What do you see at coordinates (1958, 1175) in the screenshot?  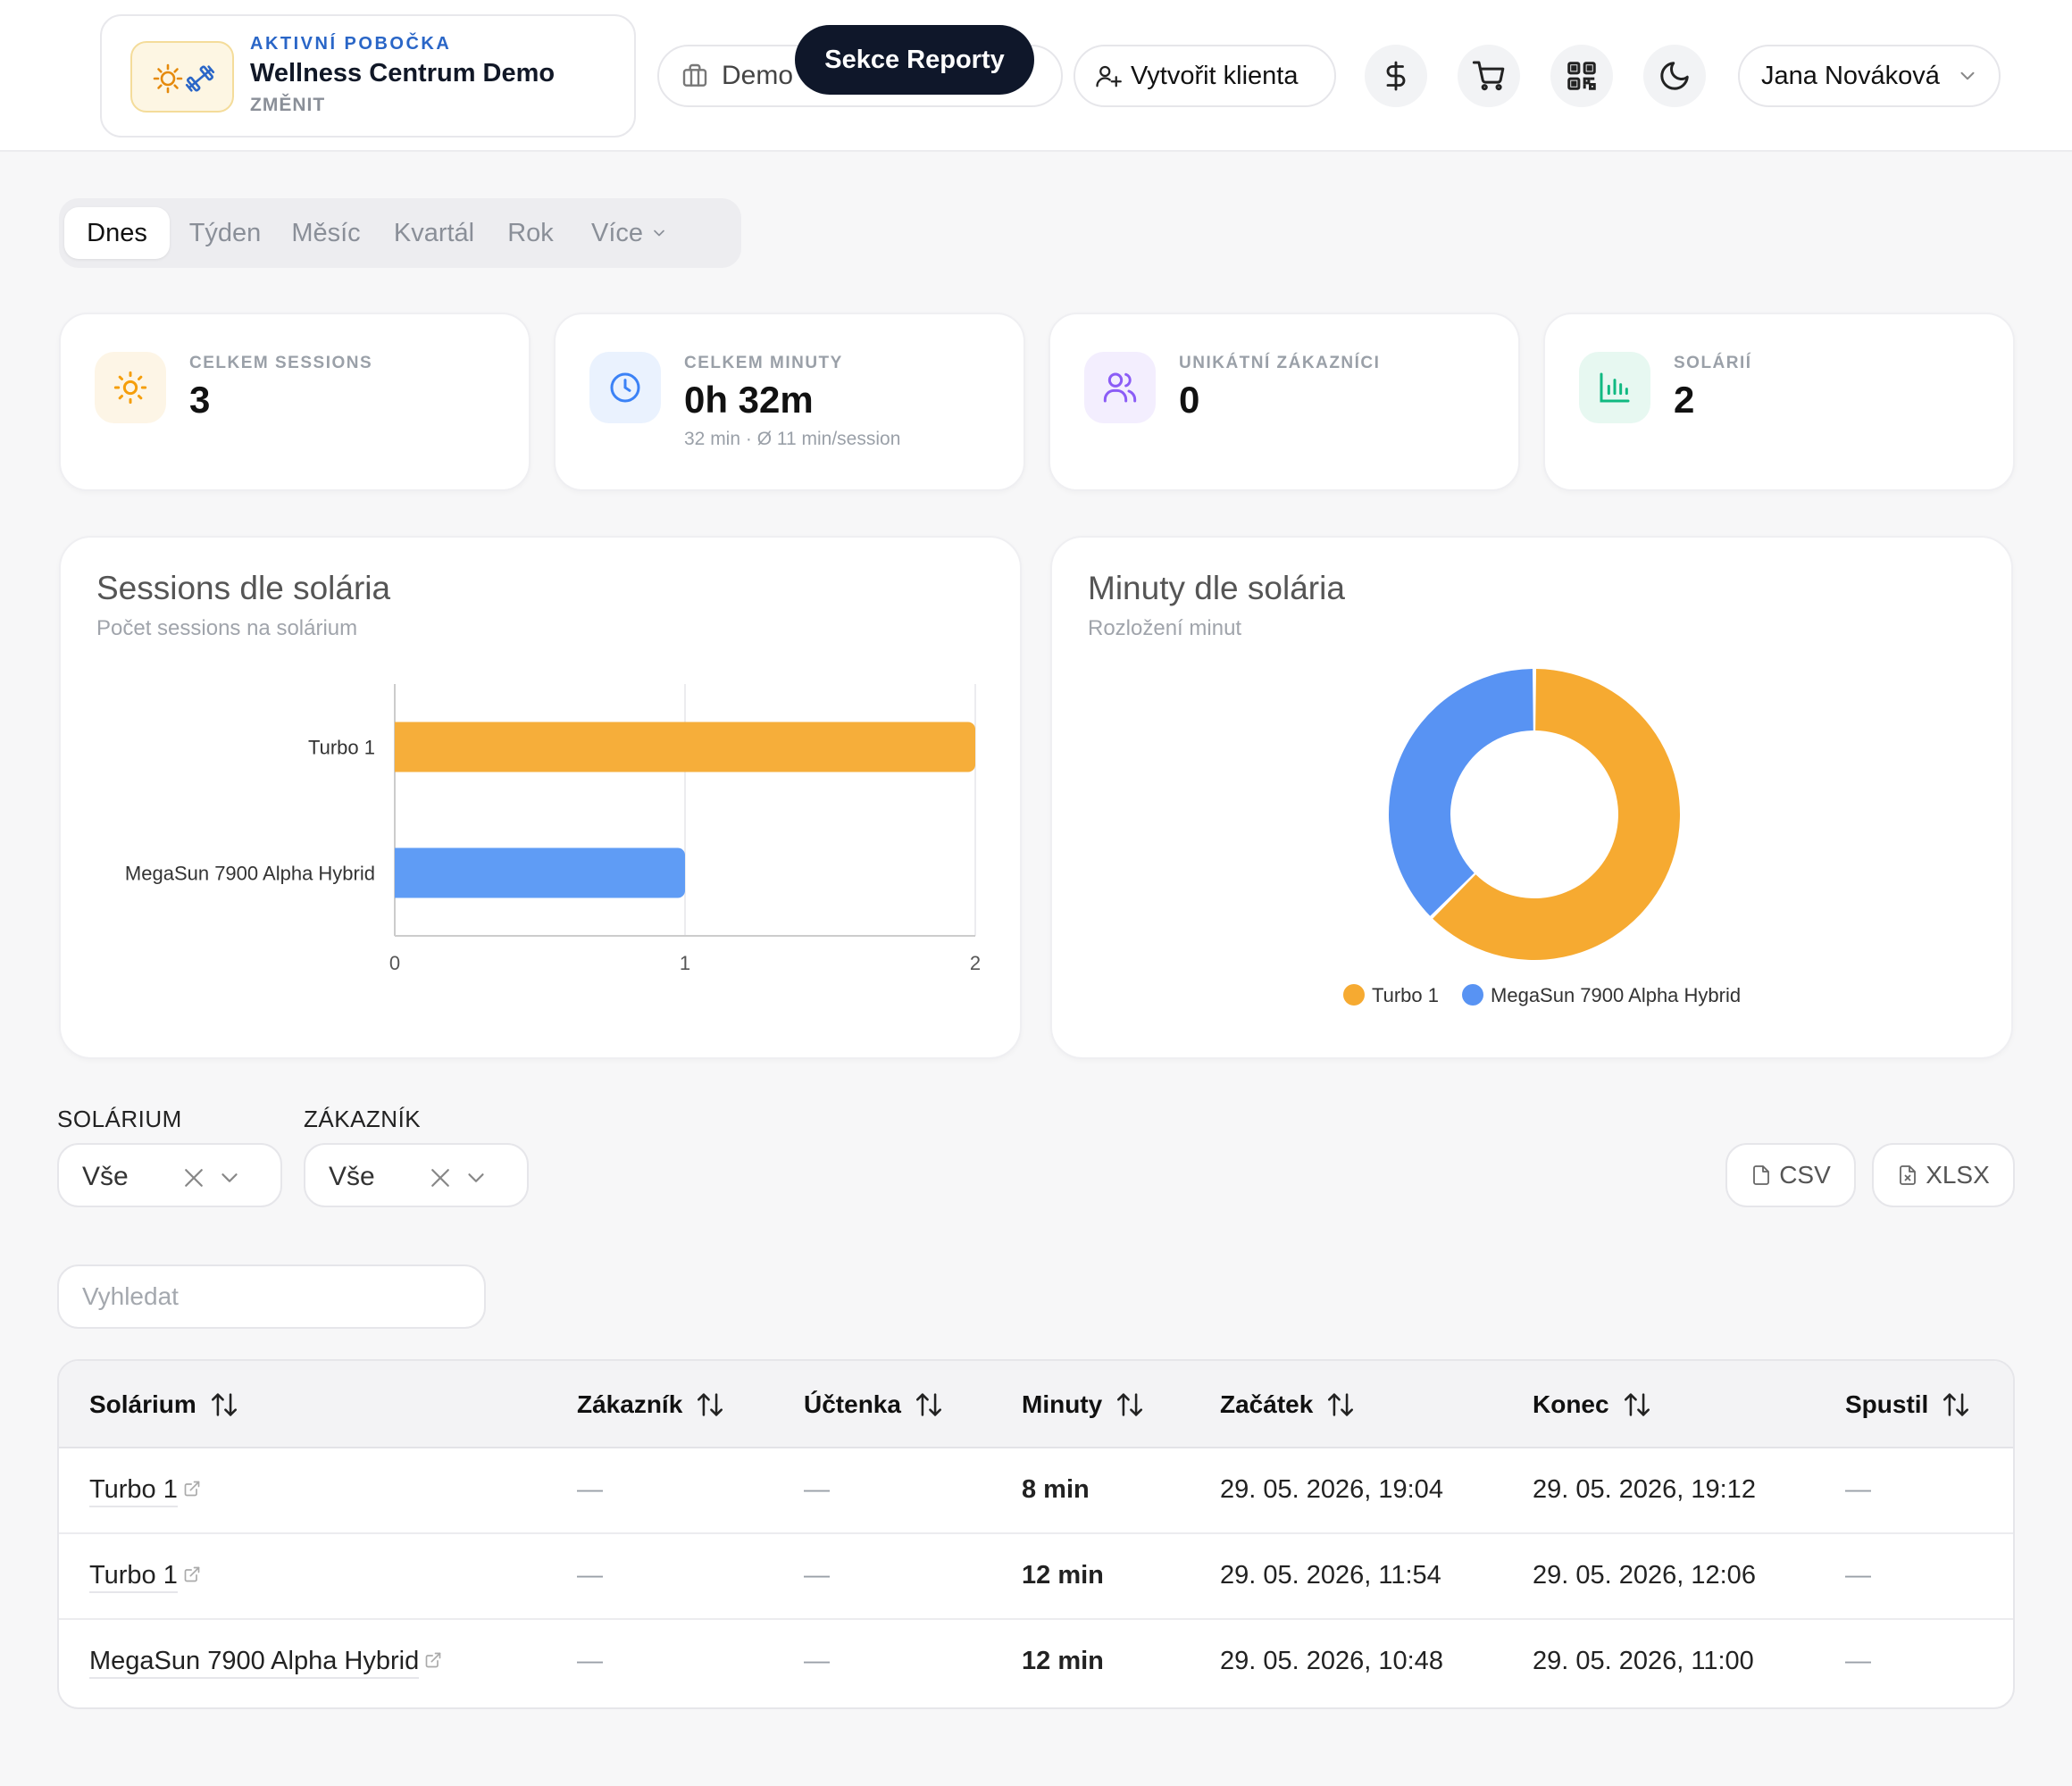 I see `export-xlsx-label: XLSX` at bounding box center [1958, 1175].